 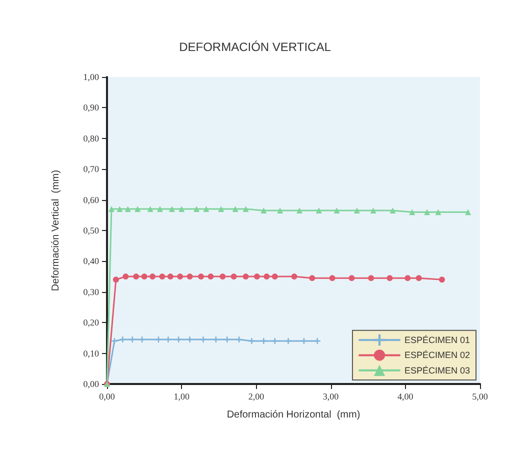 I want to click on x-axis-title: Deformación Horizontal (mm), so click(x=293, y=415).